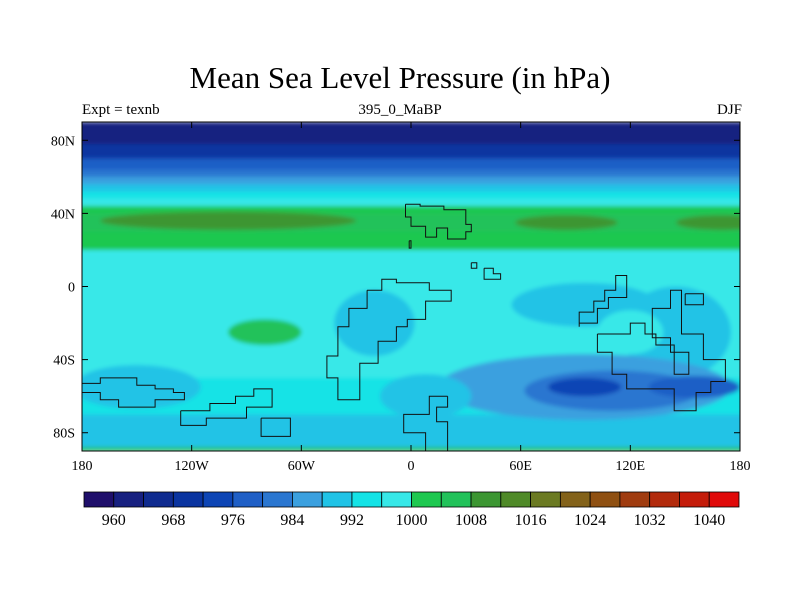 The image size is (800, 600). Describe the element at coordinates (400, 110) in the screenshot. I see `subtitle-center: 395_0_MaBP` at that location.